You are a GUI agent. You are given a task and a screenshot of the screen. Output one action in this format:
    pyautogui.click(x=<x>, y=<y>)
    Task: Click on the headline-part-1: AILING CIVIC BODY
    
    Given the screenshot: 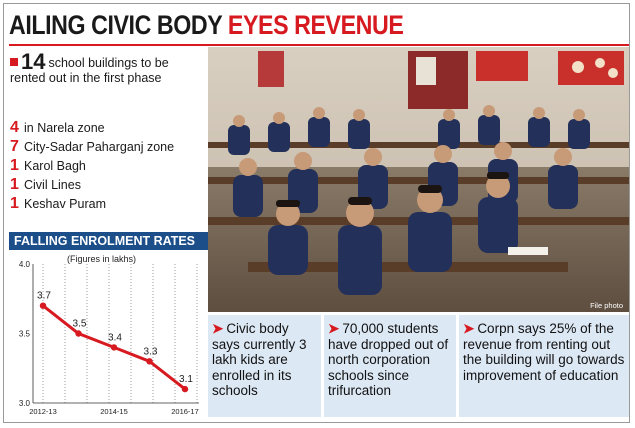 What is the action you would take?
    pyautogui.click(x=115, y=25)
    